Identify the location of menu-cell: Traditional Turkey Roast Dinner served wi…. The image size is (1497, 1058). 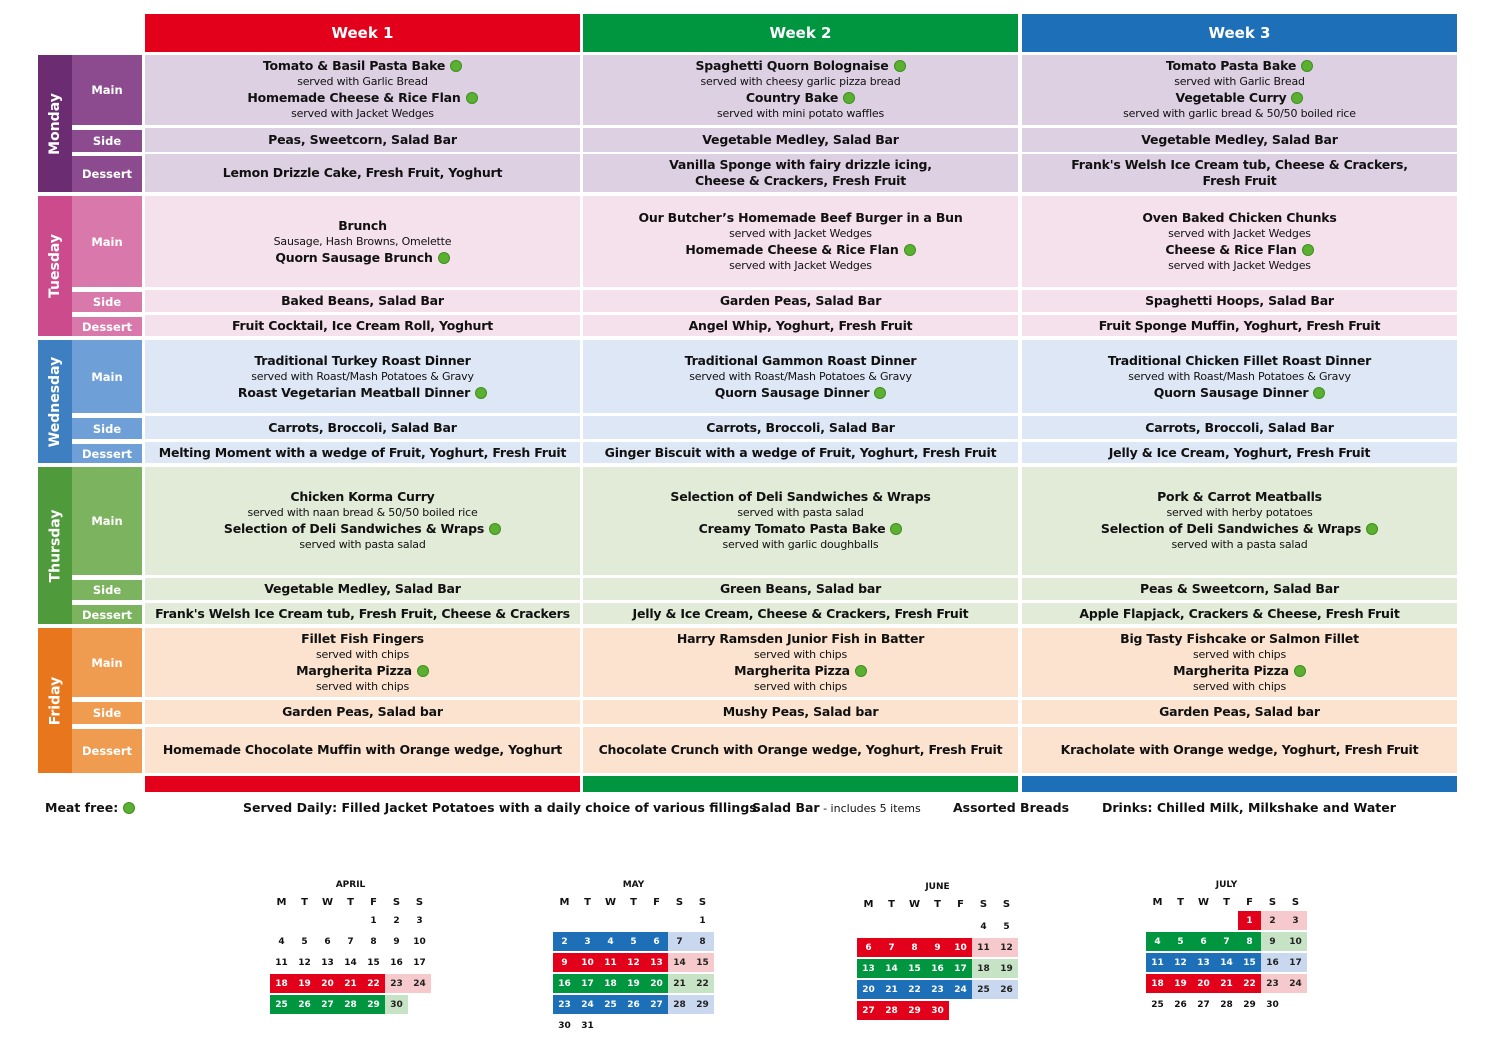
(362, 376).